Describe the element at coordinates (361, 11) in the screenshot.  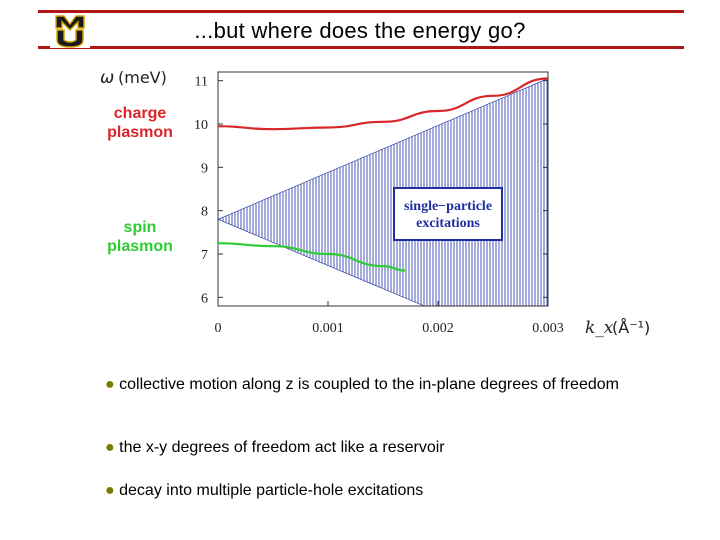
I see `top-rule` at that location.